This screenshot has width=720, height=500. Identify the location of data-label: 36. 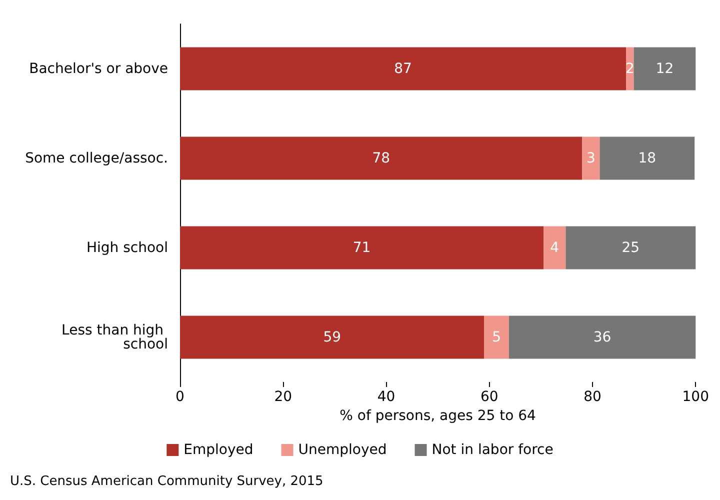
(602, 337).